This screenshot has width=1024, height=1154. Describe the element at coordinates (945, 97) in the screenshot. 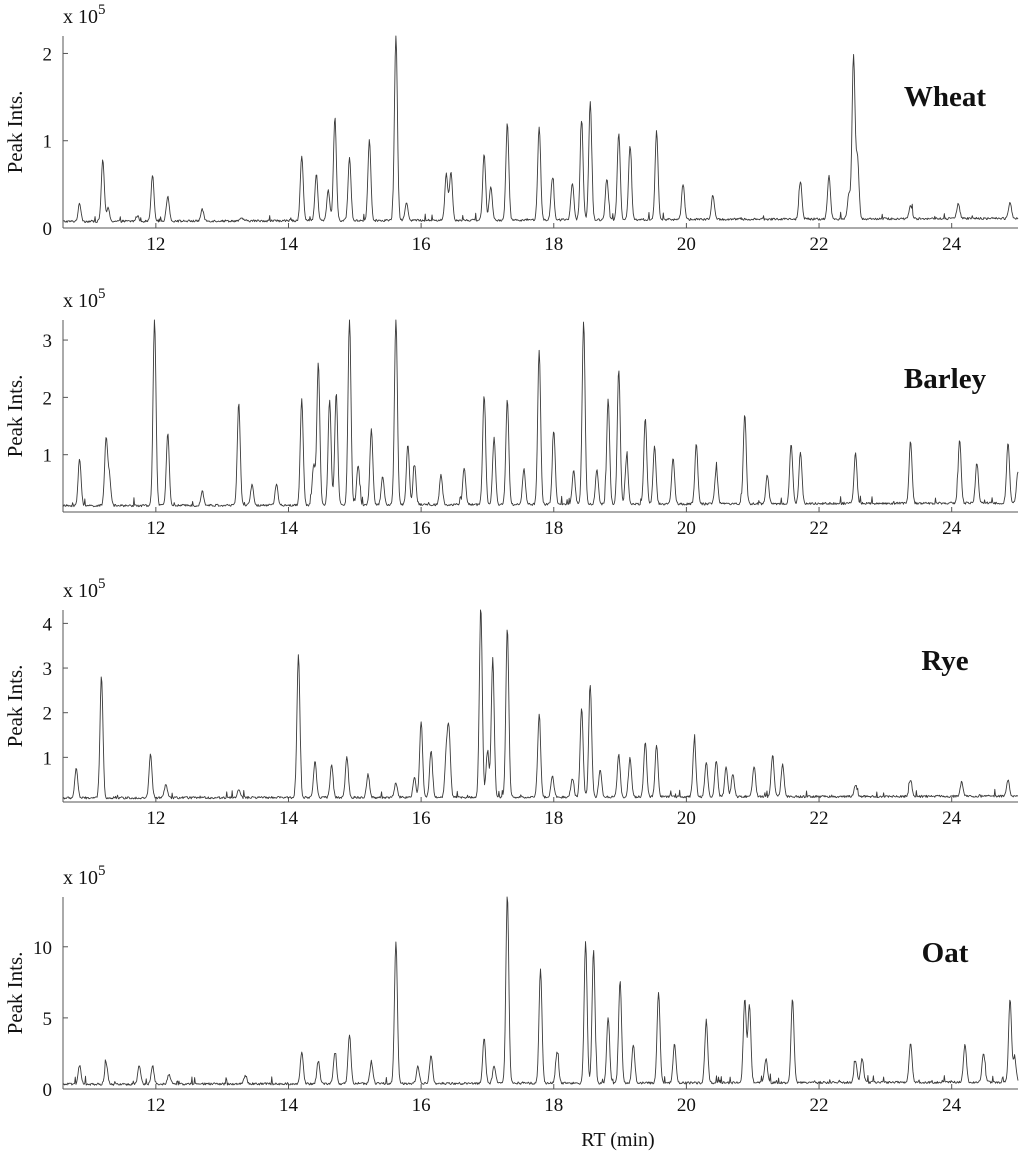

I see `series-label-wheat: Wheat` at that location.